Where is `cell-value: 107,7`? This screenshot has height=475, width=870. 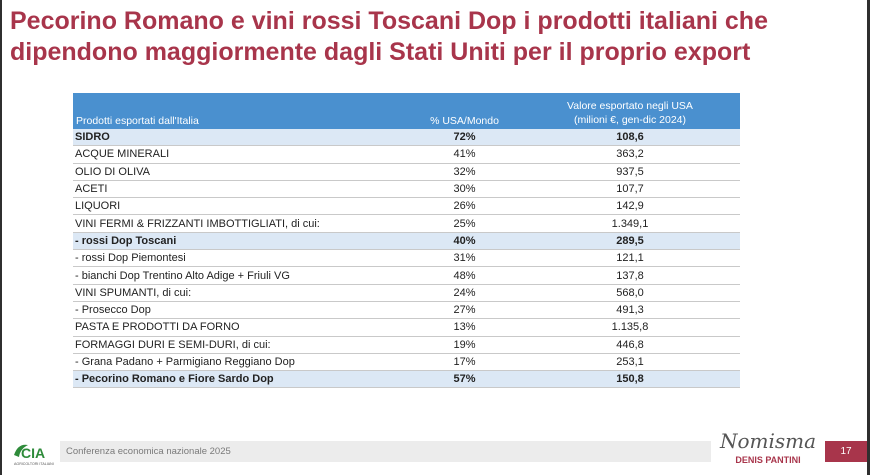 cell-value: 107,7 is located at coordinates (630, 189).